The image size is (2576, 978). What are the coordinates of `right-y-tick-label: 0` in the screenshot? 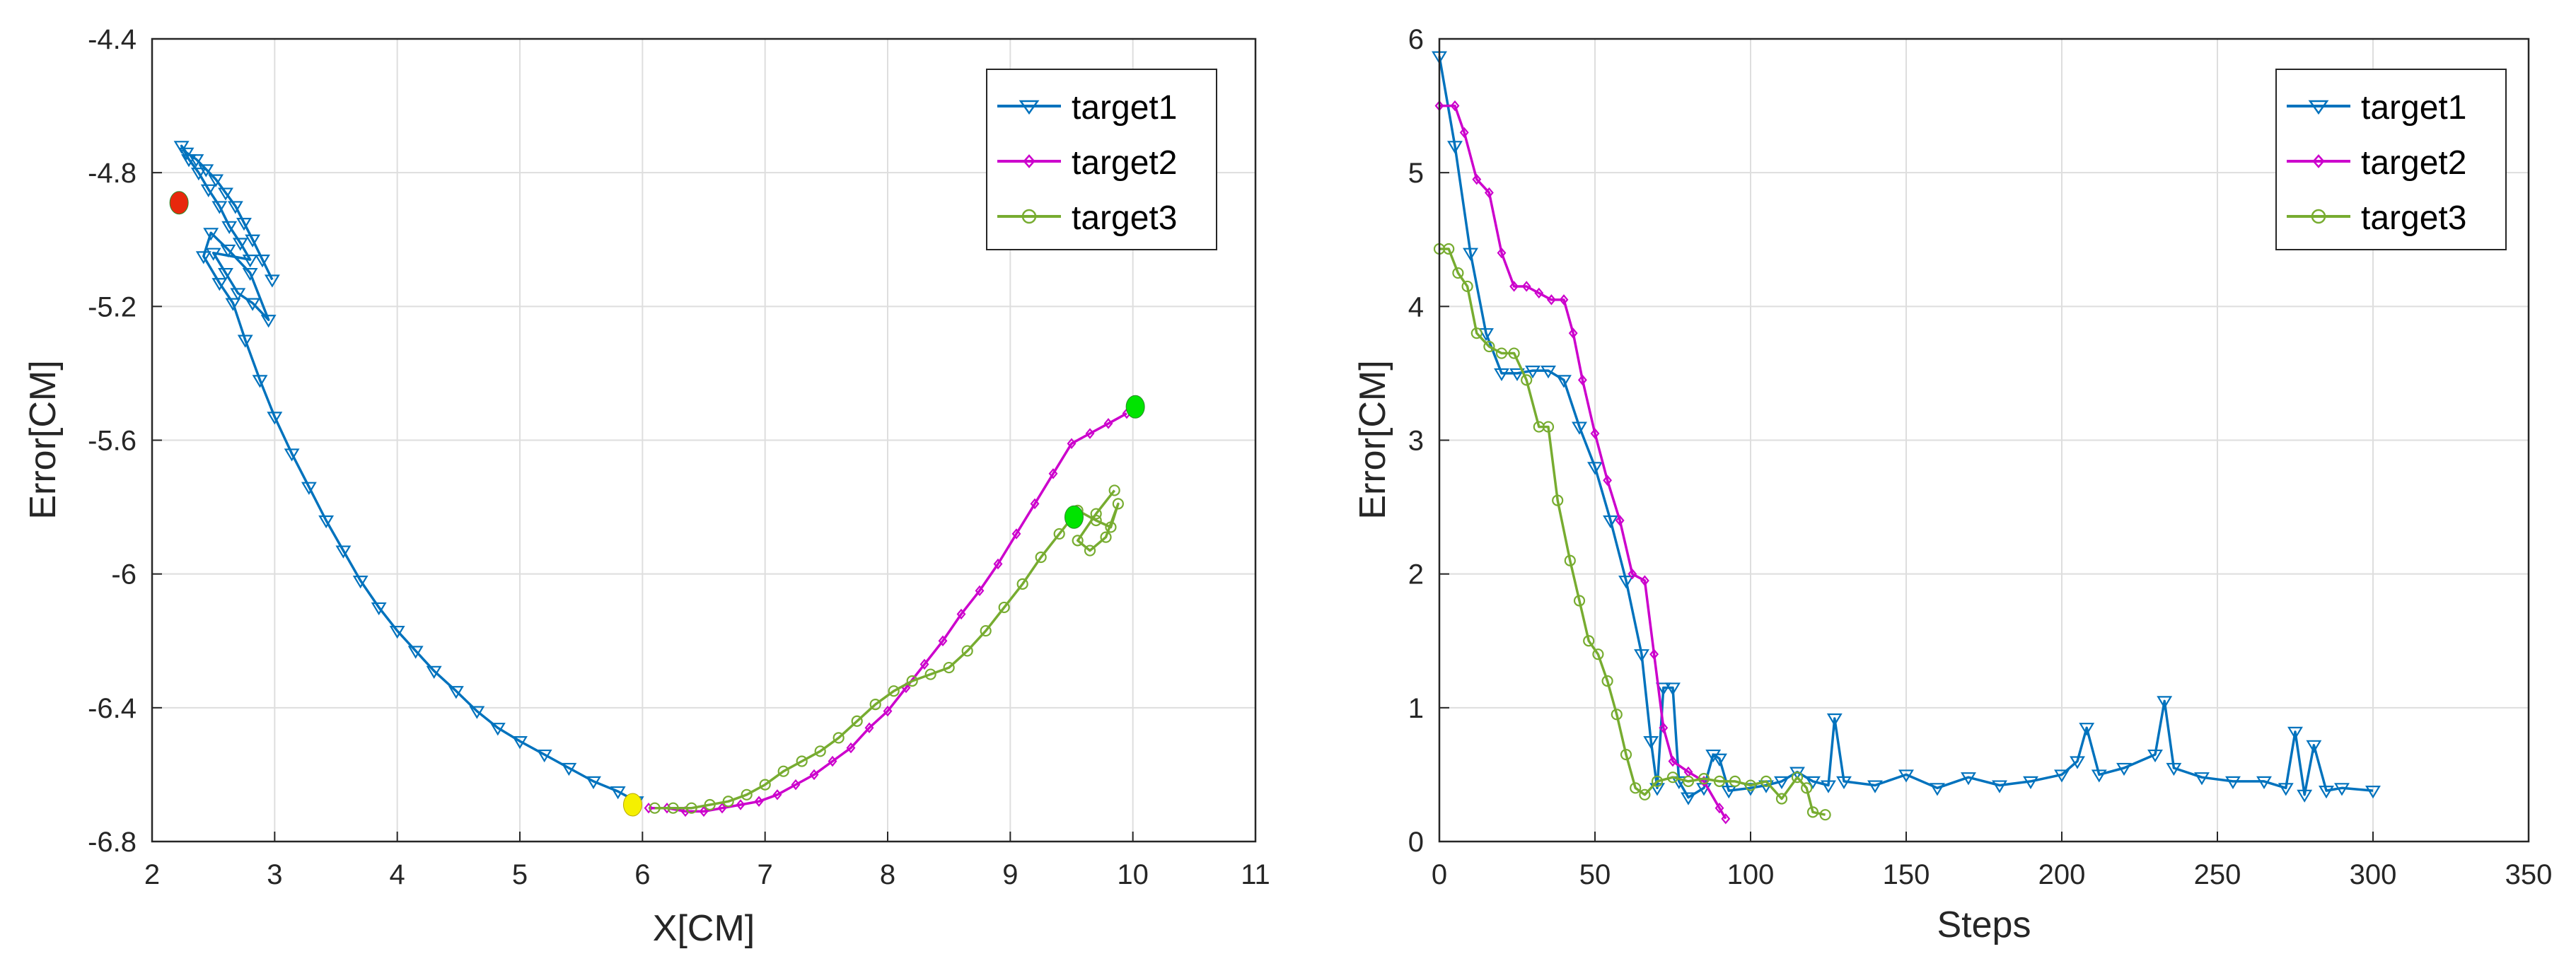 It's located at (1416, 842).